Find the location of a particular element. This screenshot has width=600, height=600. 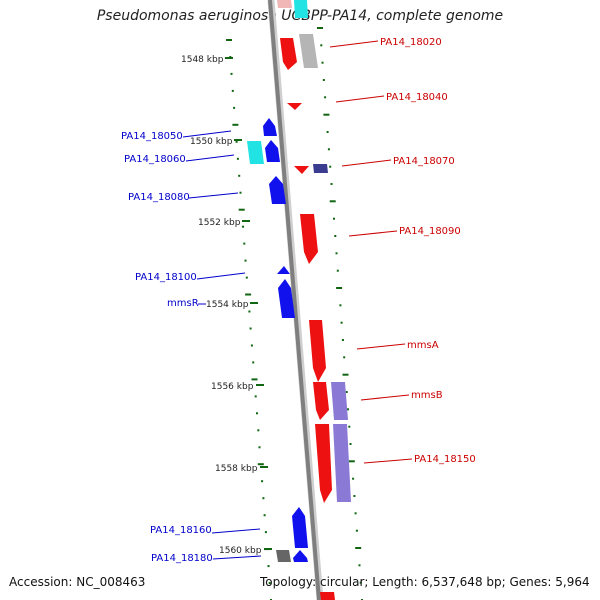

gene-label: PA14_18090 is located at coordinates (430, 231).